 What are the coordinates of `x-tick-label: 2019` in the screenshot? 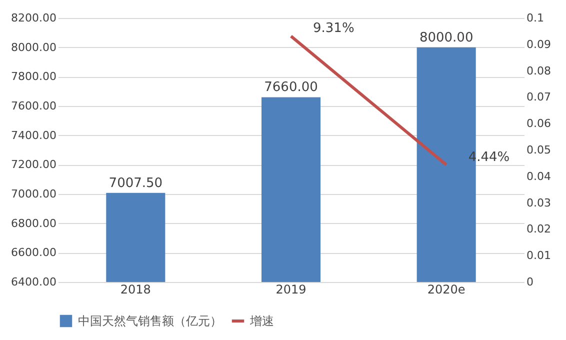 It's located at (291, 289).